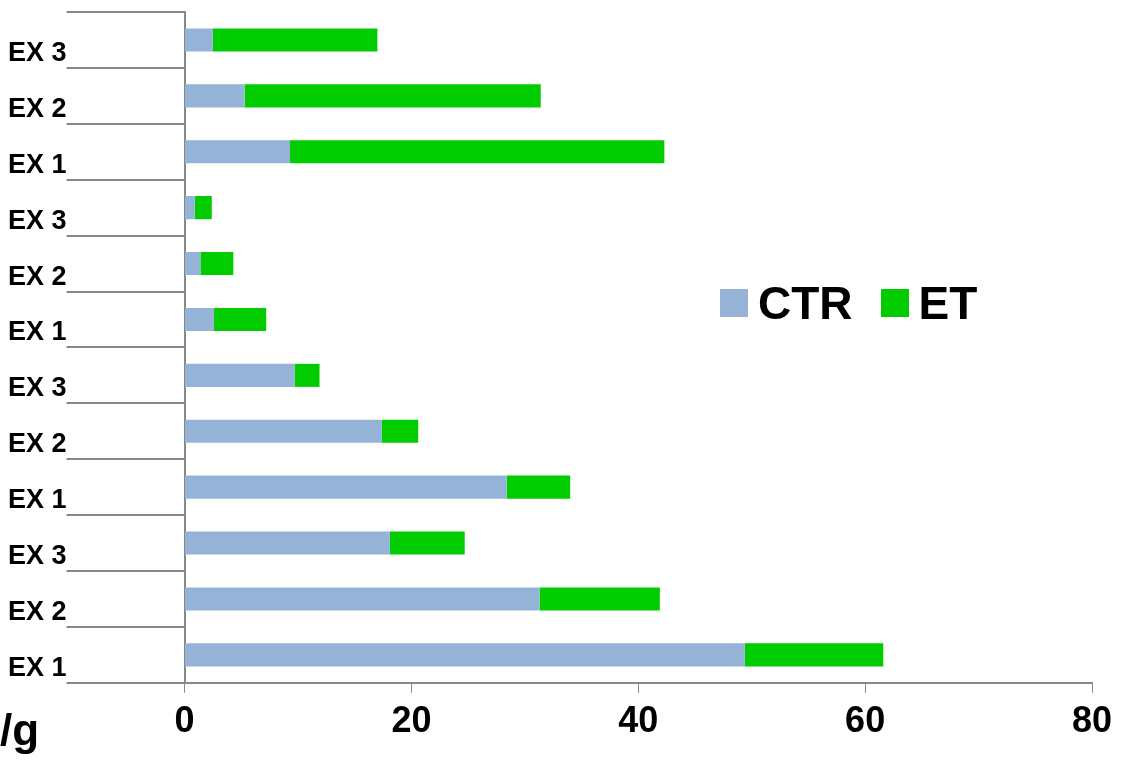  I want to click on x-axis-title: /g, so click(20, 729).